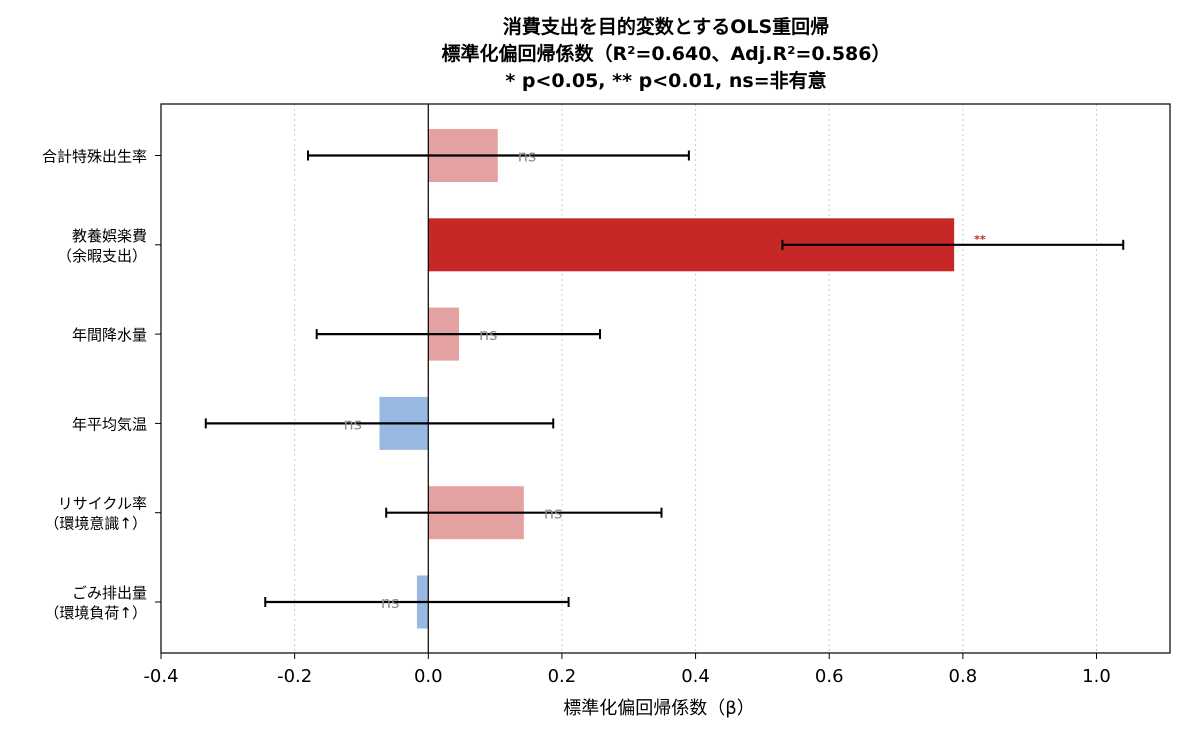  What do you see at coordinates (294, 676) in the screenshot?
I see `x-tick-label: -0.2` at bounding box center [294, 676].